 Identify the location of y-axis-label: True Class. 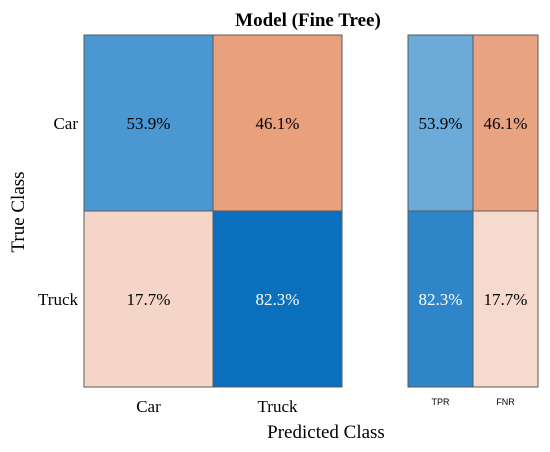
(18, 211).